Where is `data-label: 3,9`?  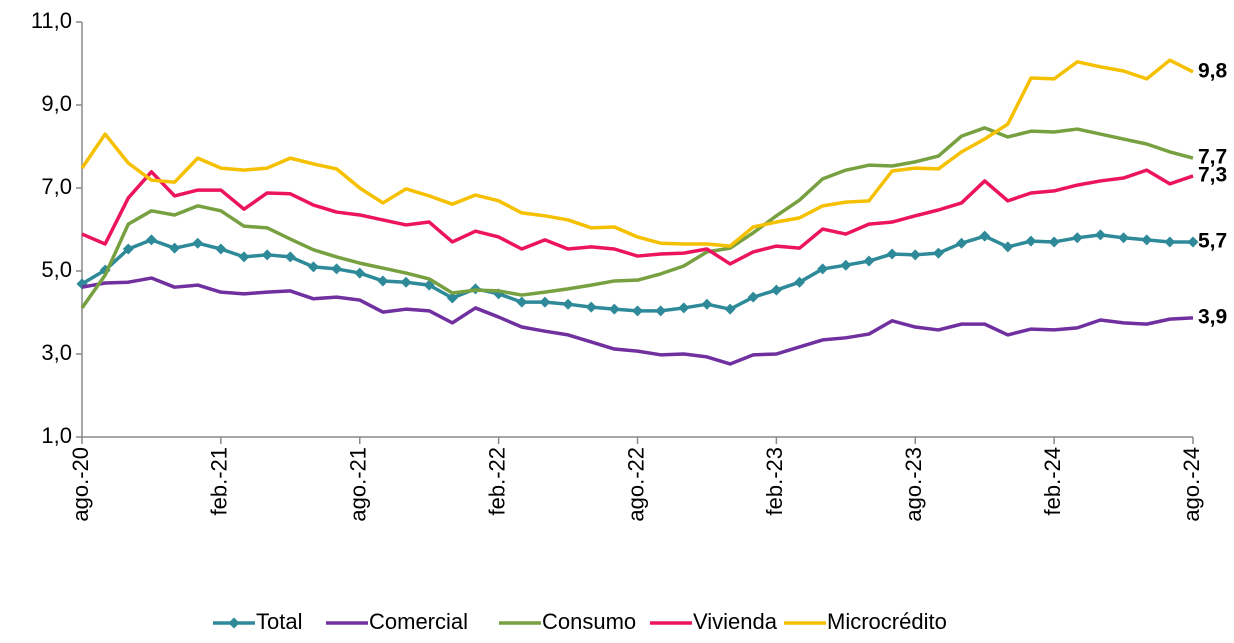
data-label: 3,9 is located at coordinates (1212, 316).